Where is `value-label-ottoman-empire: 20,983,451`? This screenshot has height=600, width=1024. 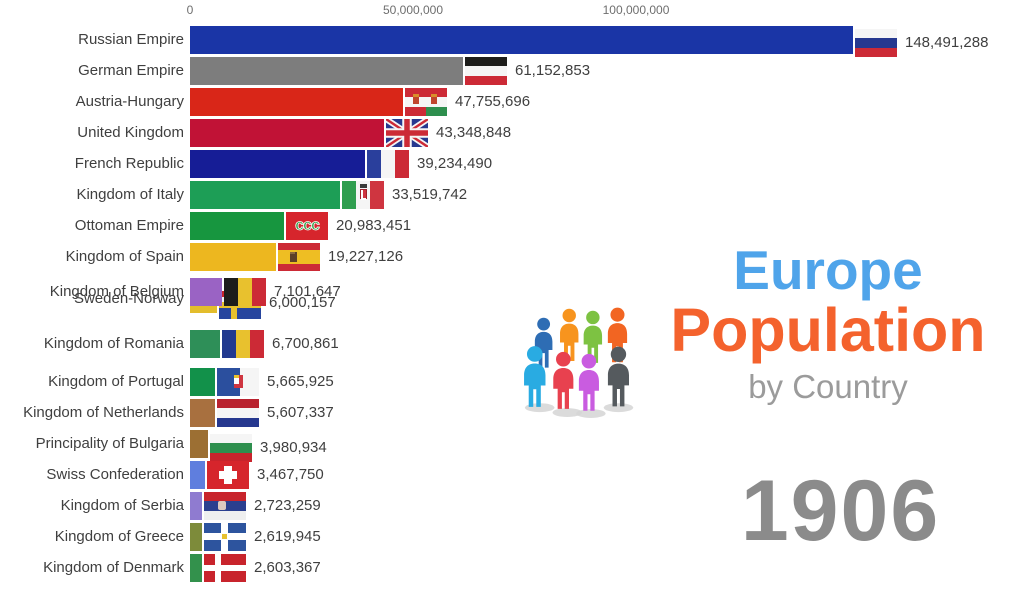
value-label-ottoman-empire: 20,983,451 is located at coordinates (374, 225).